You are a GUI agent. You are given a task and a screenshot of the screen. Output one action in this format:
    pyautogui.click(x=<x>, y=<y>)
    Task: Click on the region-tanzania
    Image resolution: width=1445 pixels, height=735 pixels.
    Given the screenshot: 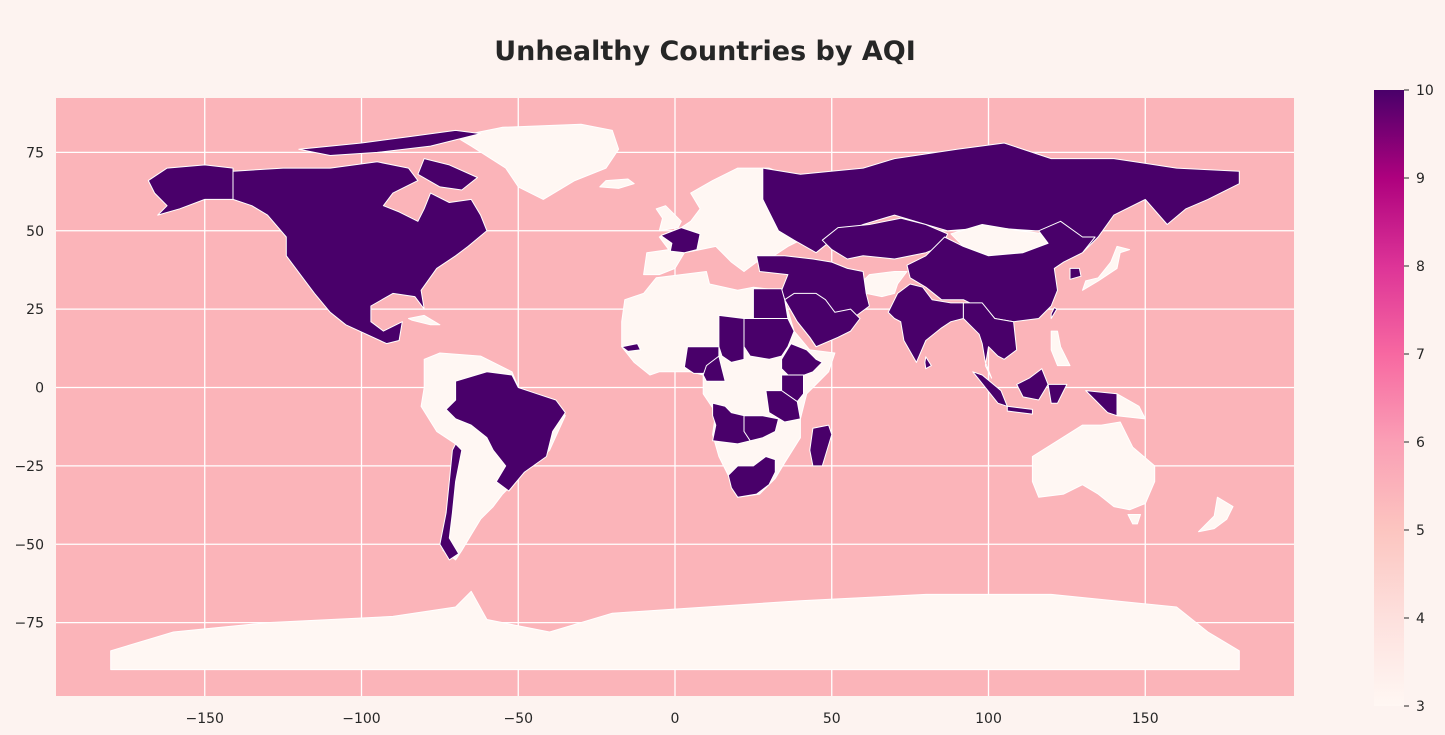 What is the action you would take?
    pyautogui.click(x=783, y=406)
    